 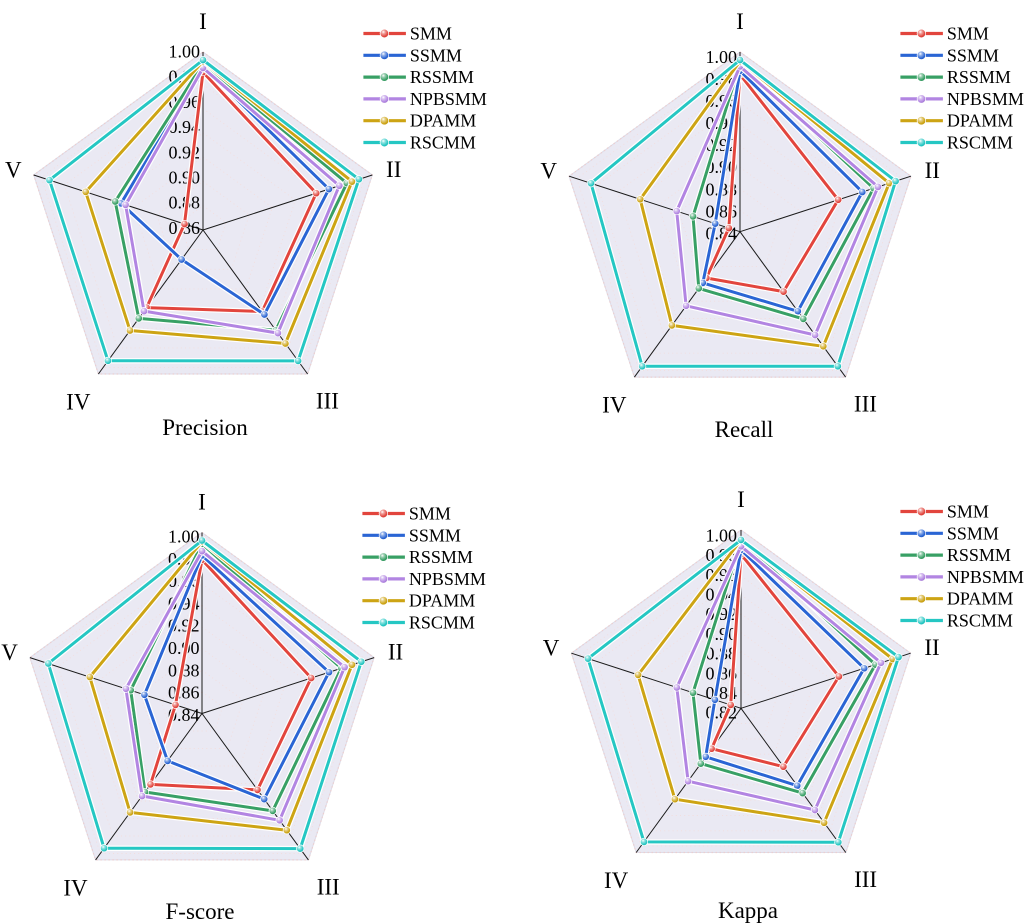 I want to click on svg-text: 0.88, so click(x=185, y=203).